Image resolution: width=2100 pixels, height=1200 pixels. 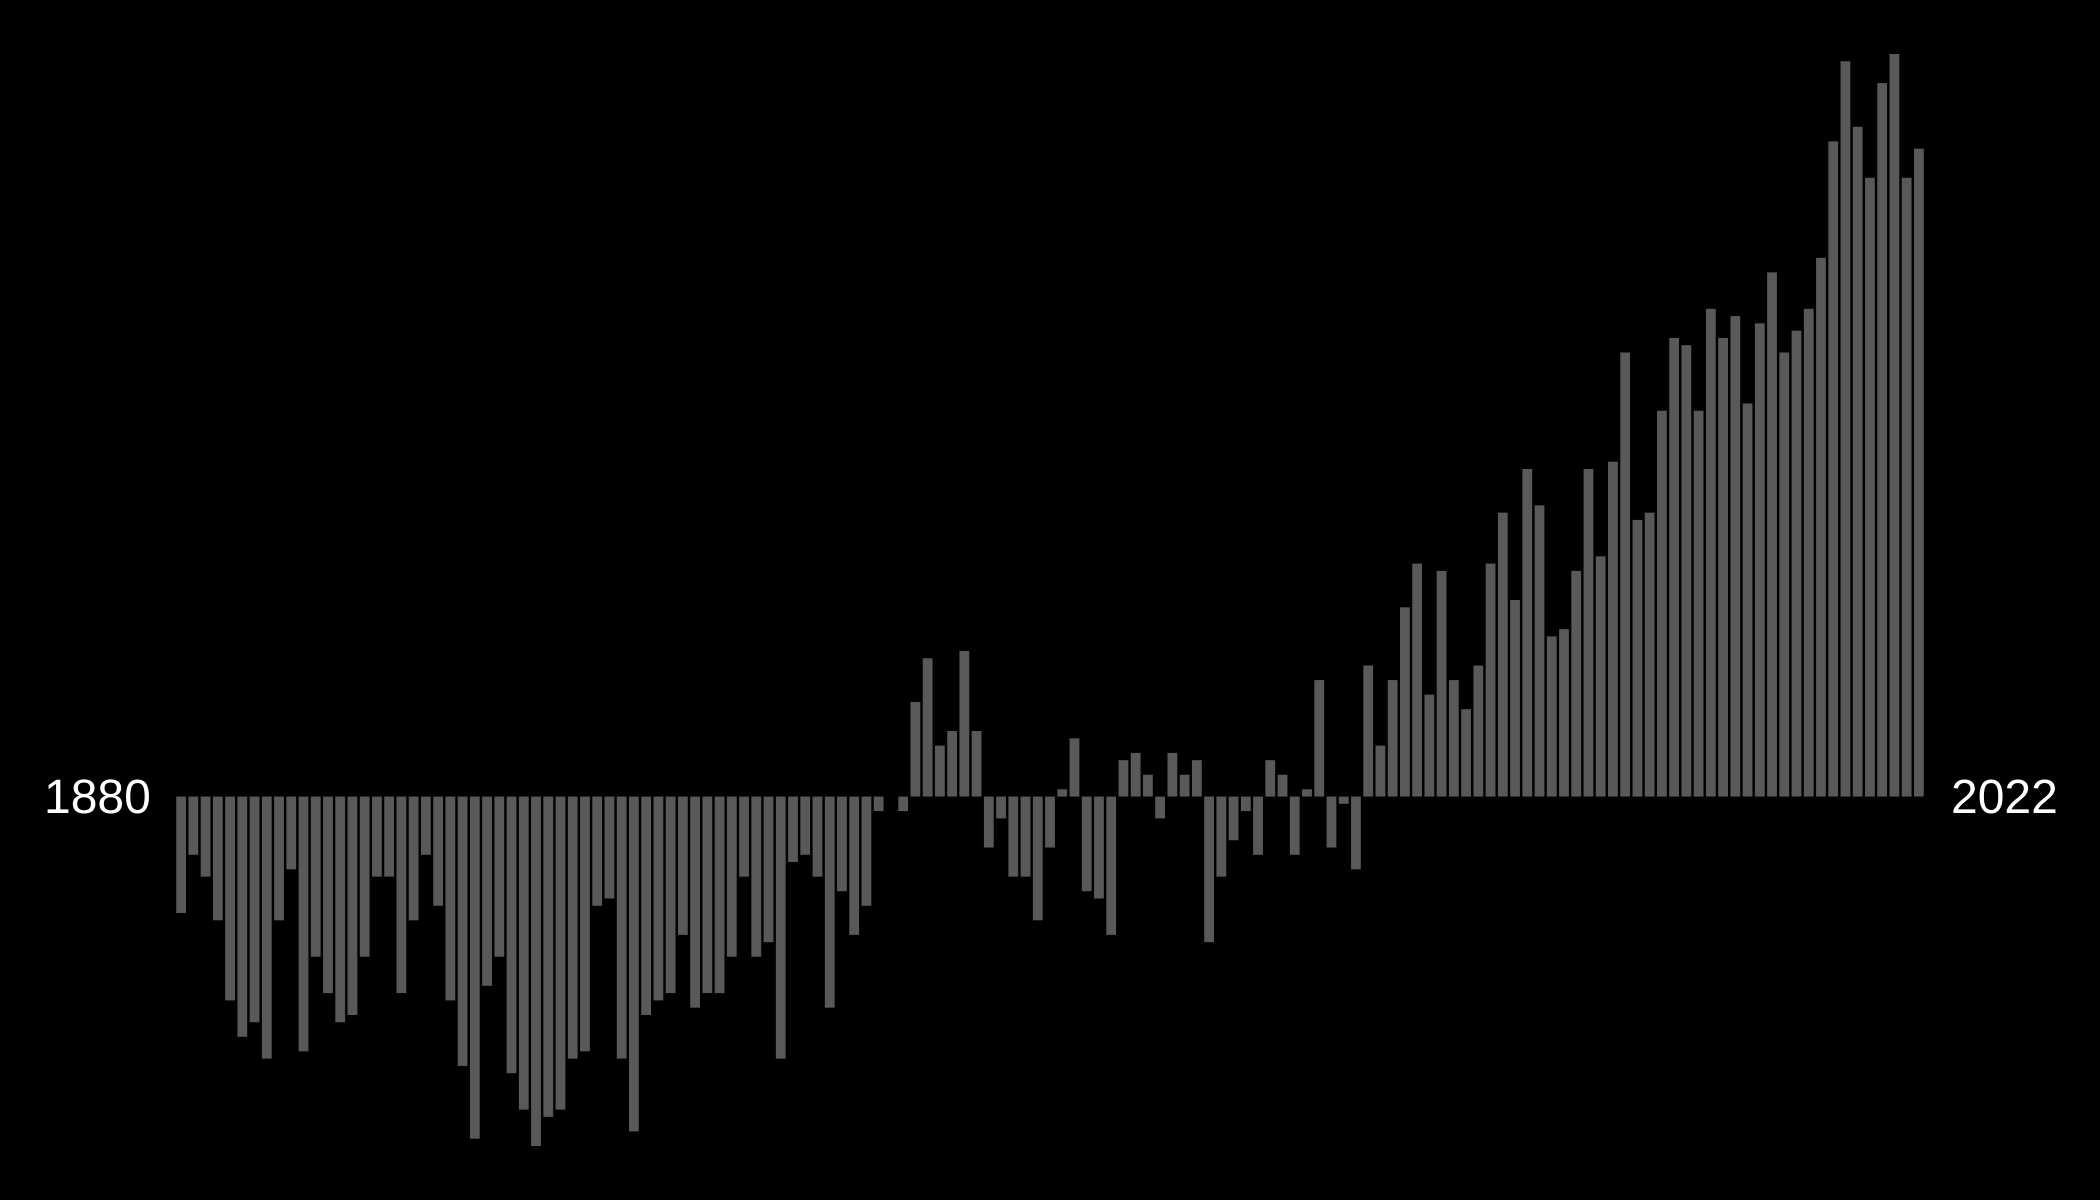 I want to click on bar-1975, so click(x=1343, y=800).